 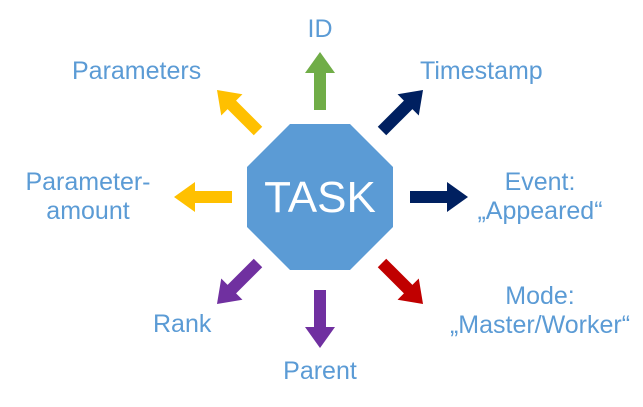 I want to click on event-arrow, so click(x=439, y=197).